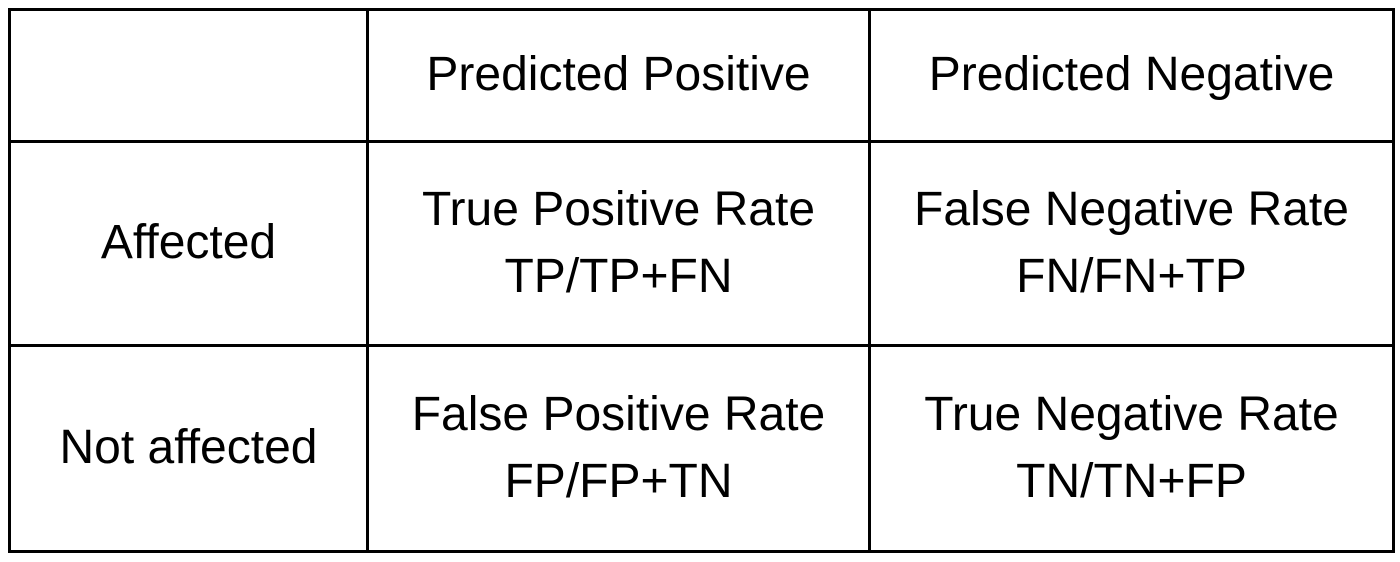 This screenshot has width=1400, height=562. Describe the element at coordinates (1131, 481) in the screenshot. I see `cell-metric-formula: TN/TN+FP` at that location.